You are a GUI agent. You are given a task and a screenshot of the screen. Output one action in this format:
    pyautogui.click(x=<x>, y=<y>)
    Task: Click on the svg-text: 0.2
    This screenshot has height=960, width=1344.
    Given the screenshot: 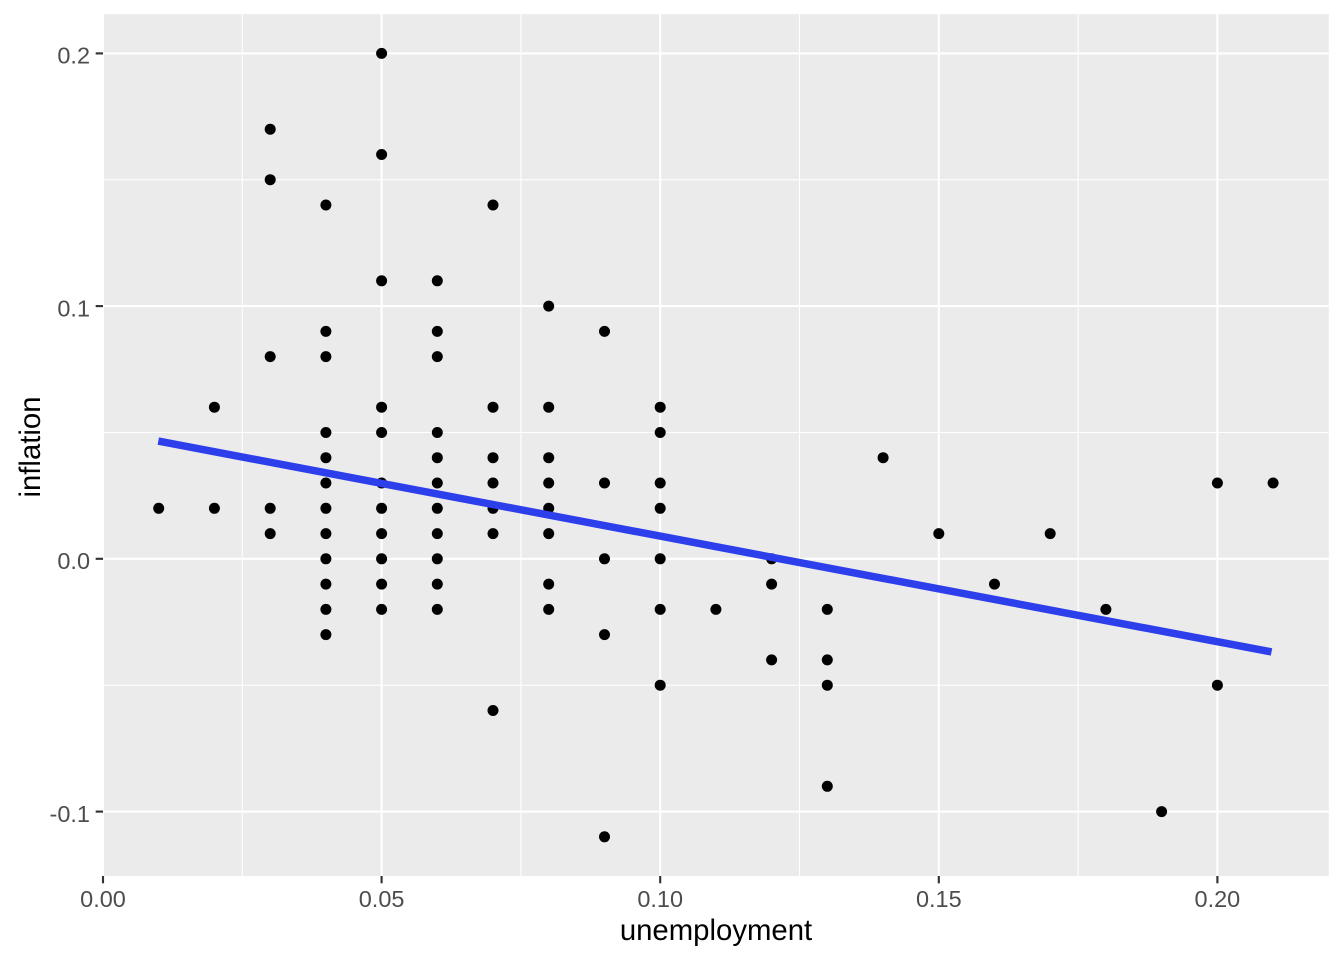 What is the action you would take?
    pyautogui.click(x=73, y=56)
    